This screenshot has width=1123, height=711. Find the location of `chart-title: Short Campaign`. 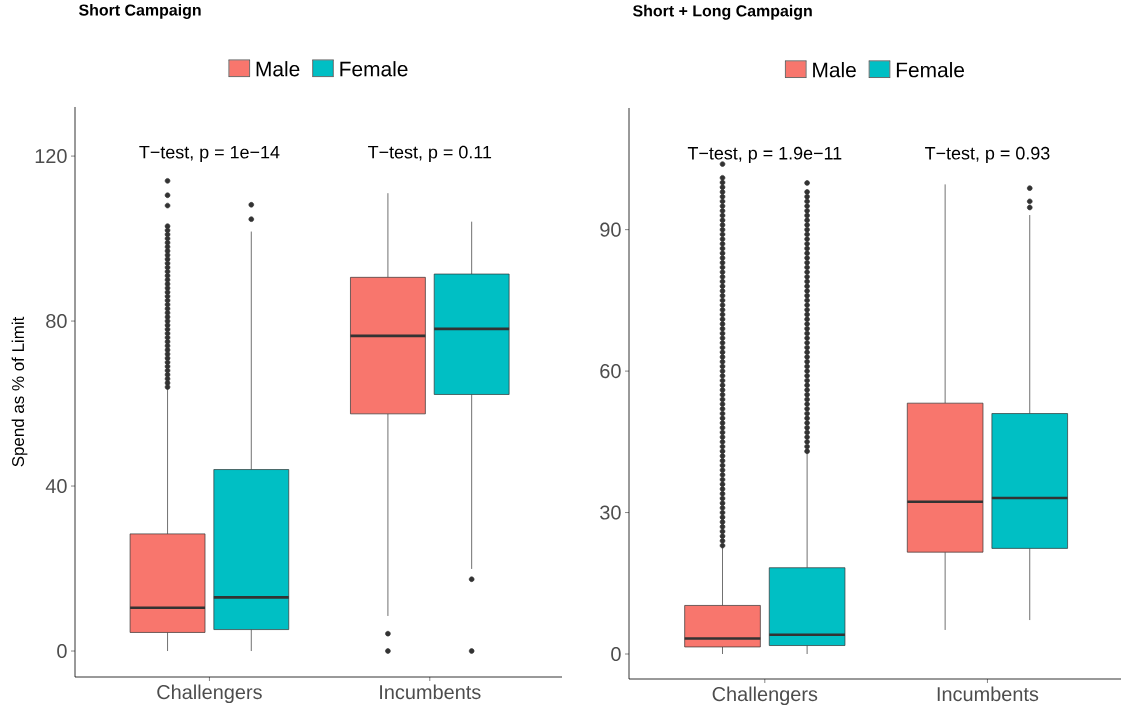

chart-title: Short Campaign is located at coordinates (139, 11).